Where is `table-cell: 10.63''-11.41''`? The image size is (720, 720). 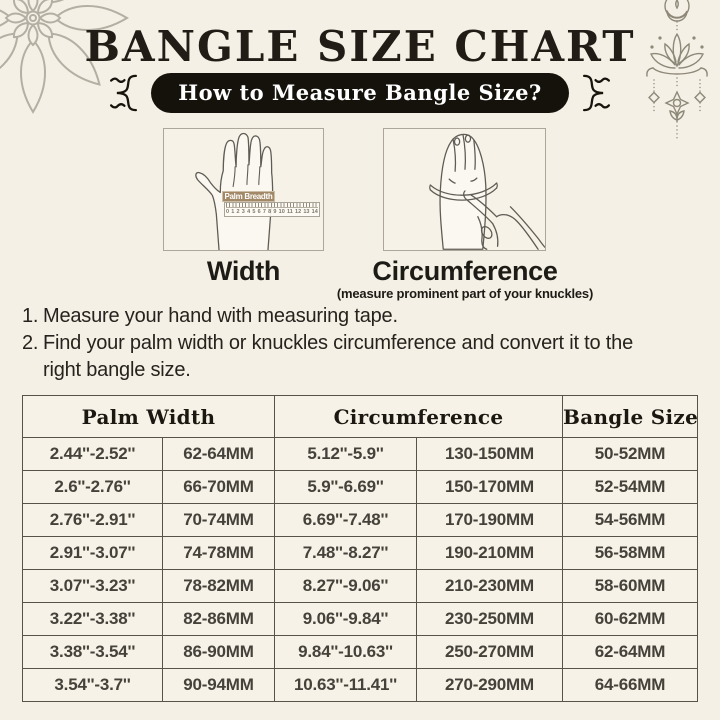 table-cell: 10.63''-11.41'' is located at coordinates (345, 685).